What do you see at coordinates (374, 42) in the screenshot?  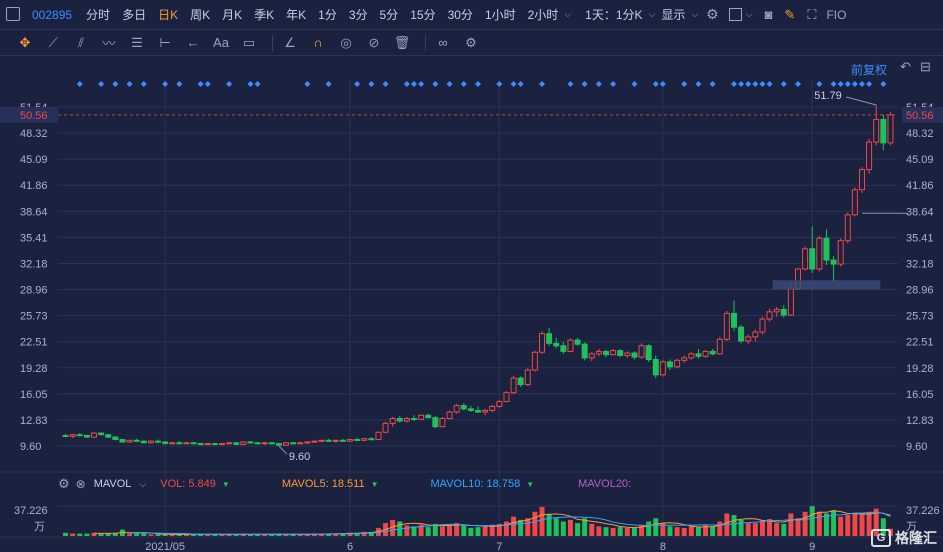 I see `hide-icon: ⊘` at bounding box center [374, 42].